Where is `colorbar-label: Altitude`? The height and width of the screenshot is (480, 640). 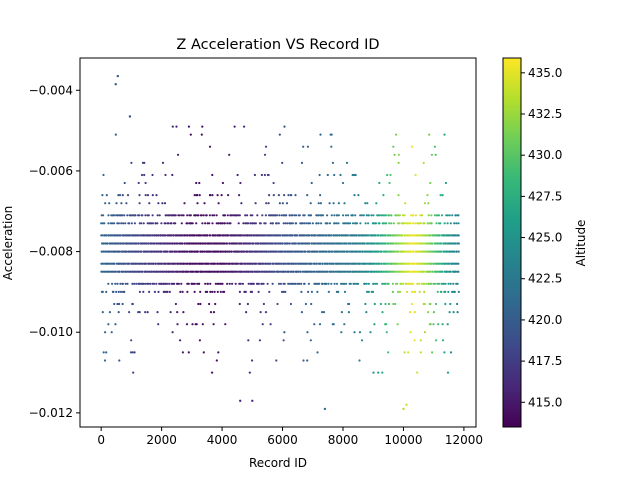
colorbar-label: Altitude is located at coordinates (581, 243).